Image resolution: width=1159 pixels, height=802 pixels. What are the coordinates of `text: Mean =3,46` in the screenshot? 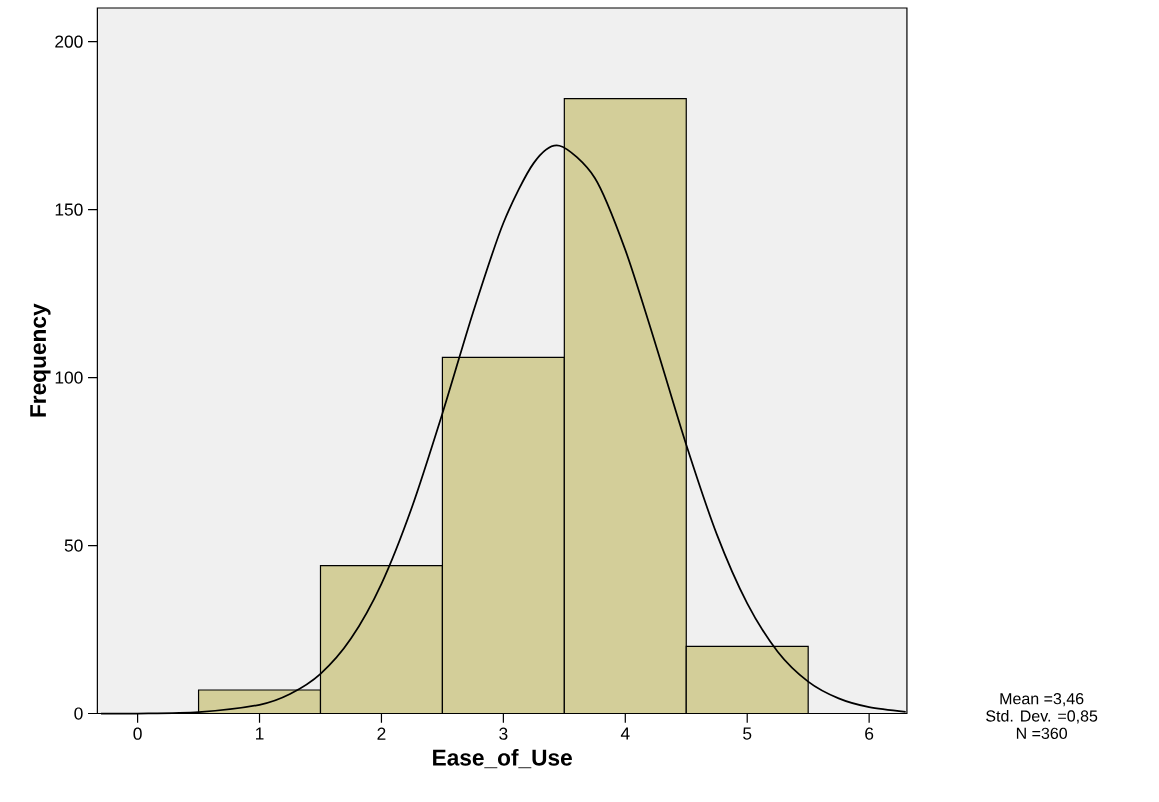 It's located at (1042, 700).